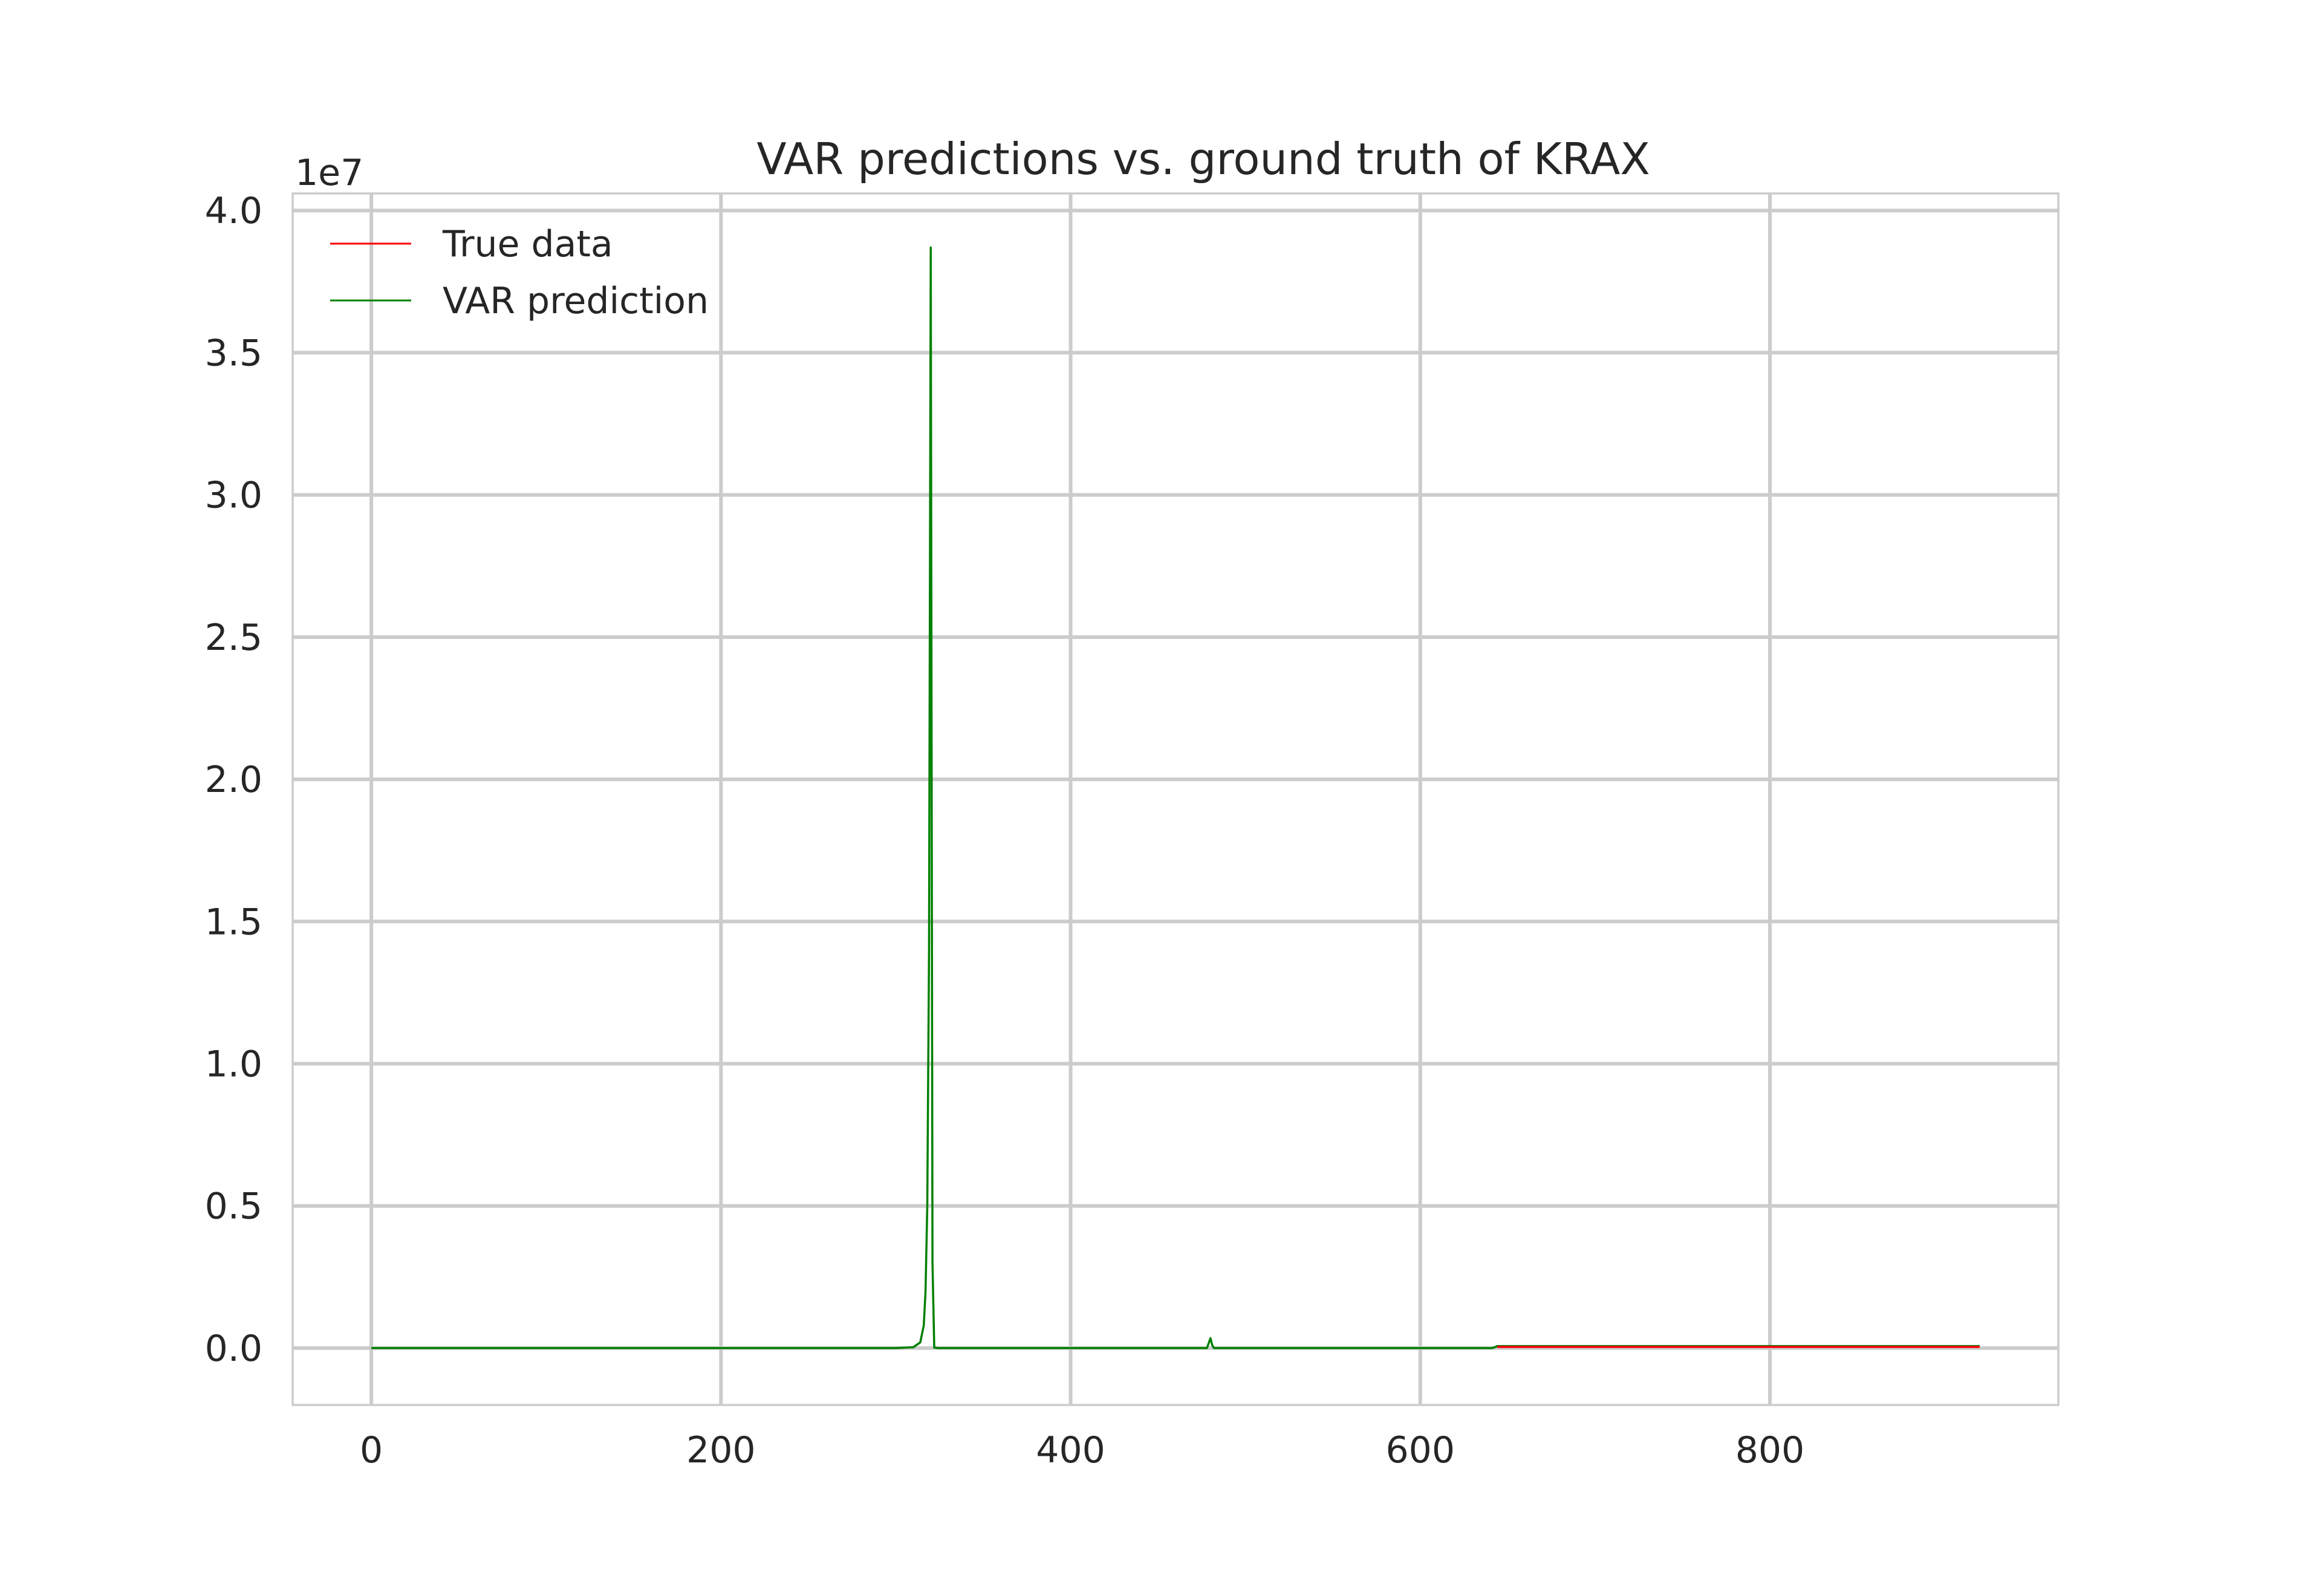 The image size is (2322, 1596). I want to click on legend-label-var-prediction: VAR prediction, so click(576, 301).